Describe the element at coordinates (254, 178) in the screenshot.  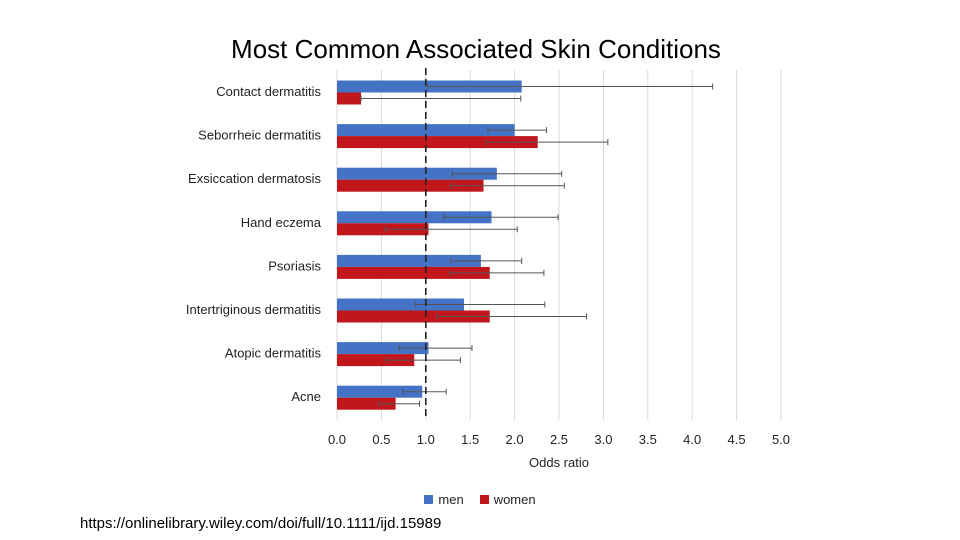
I see `category-label: Exsiccation dermatosis` at that location.